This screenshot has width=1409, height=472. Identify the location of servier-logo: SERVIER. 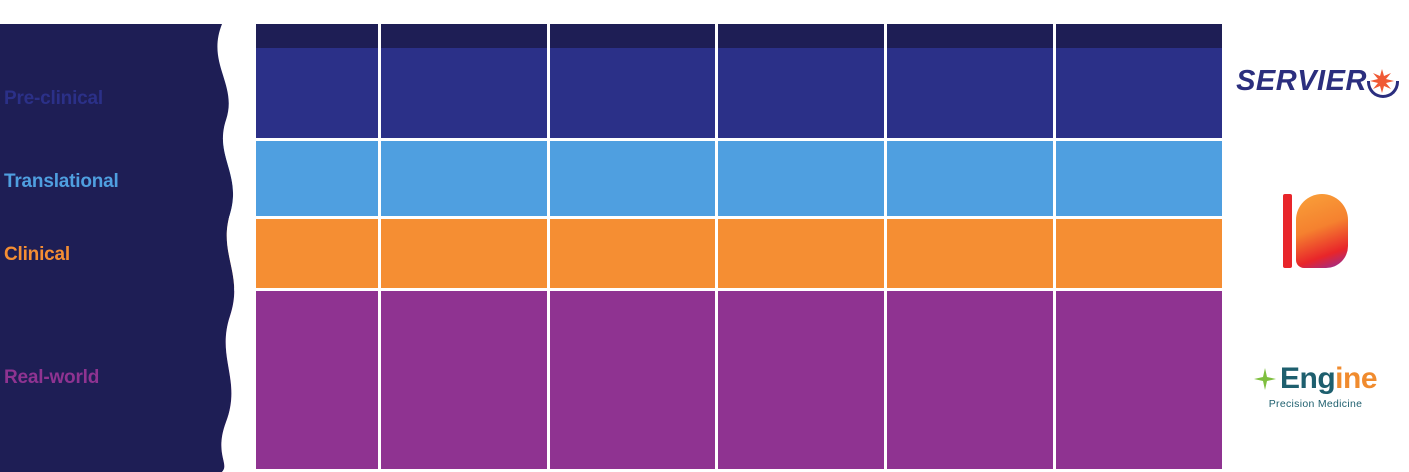
(1316, 81).